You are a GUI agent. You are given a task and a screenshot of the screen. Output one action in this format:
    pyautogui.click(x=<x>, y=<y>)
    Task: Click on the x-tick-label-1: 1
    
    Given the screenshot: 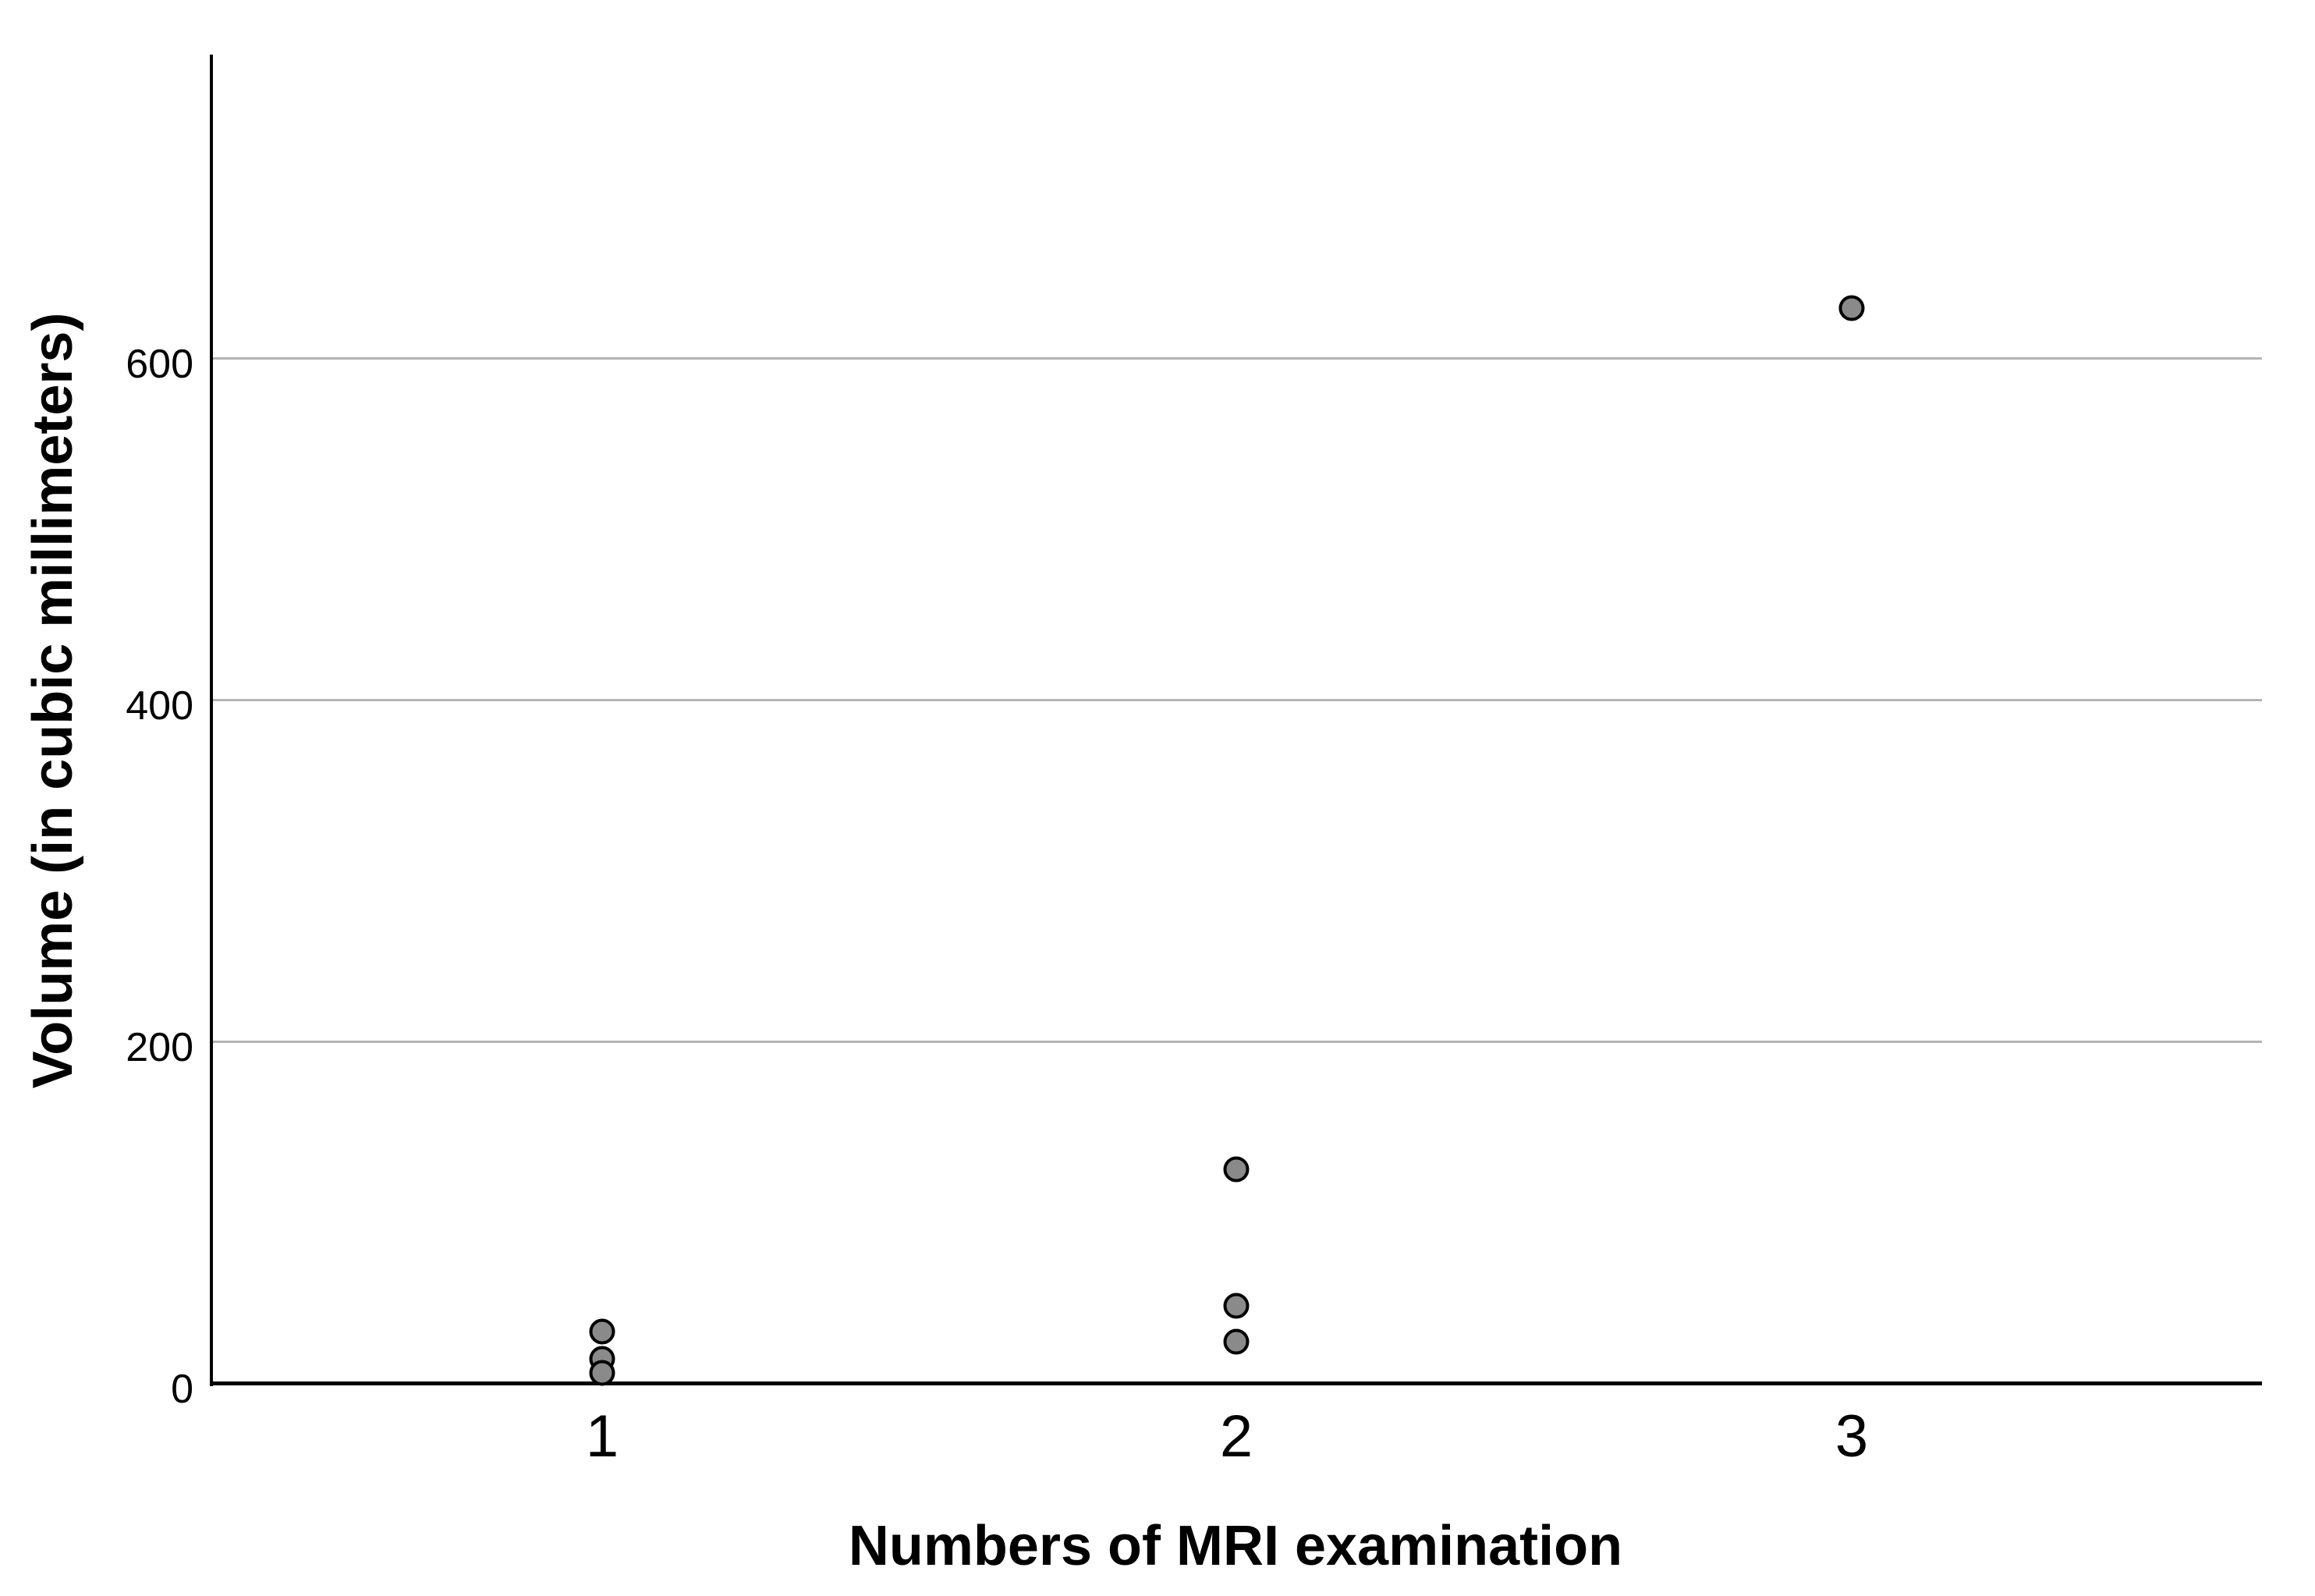 What is the action you would take?
    pyautogui.click(x=602, y=1436)
    